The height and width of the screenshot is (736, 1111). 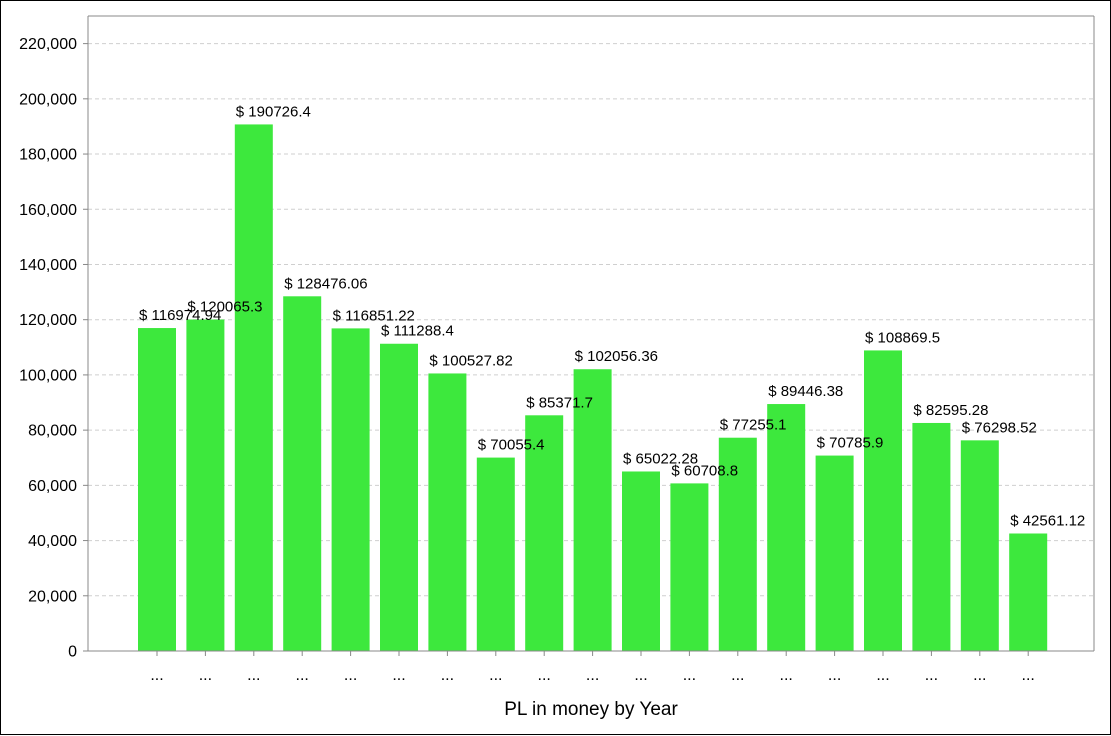 What do you see at coordinates (48, 44) in the screenshot?
I see `y-tick-label: 220,000` at bounding box center [48, 44].